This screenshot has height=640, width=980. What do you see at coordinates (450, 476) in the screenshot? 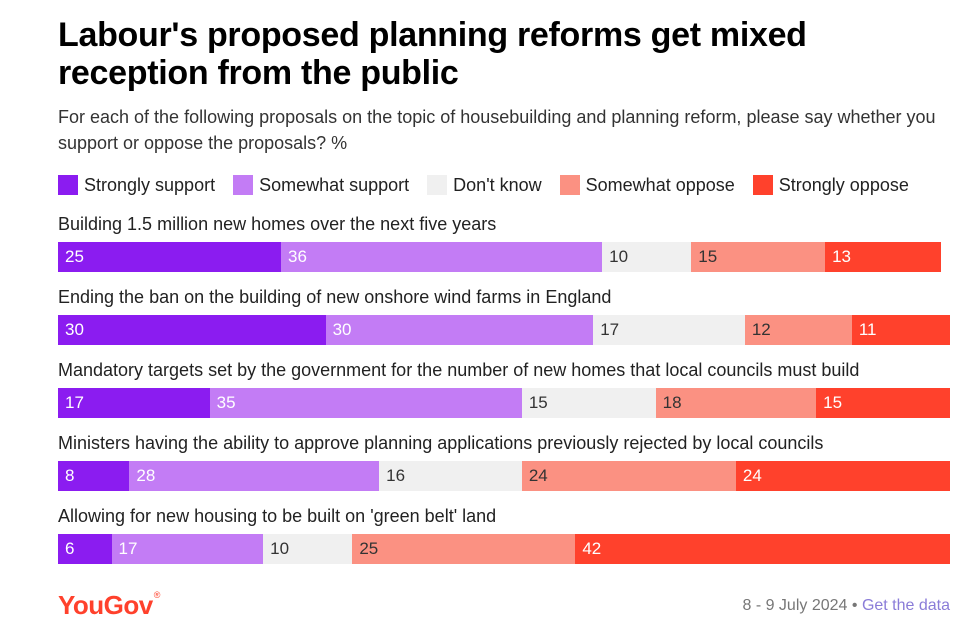
I see `bar-segment-dont-know: 16` at bounding box center [450, 476].